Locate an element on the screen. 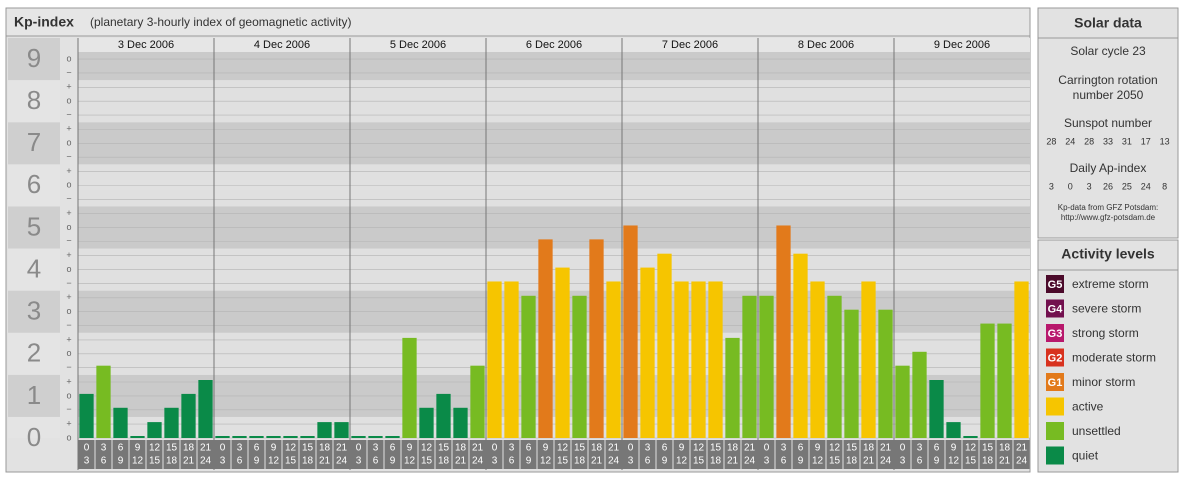  level-name: quiet is located at coordinates (1085, 456).